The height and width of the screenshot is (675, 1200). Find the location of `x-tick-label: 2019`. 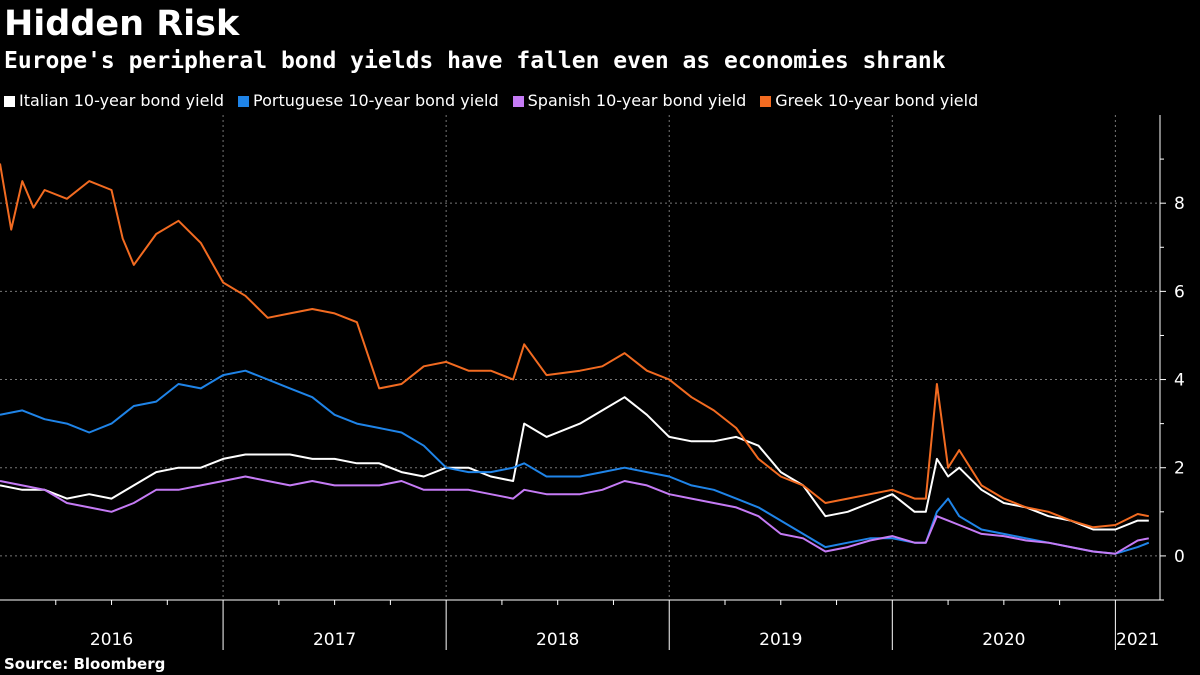

x-tick-label: 2019 is located at coordinates (780, 640).